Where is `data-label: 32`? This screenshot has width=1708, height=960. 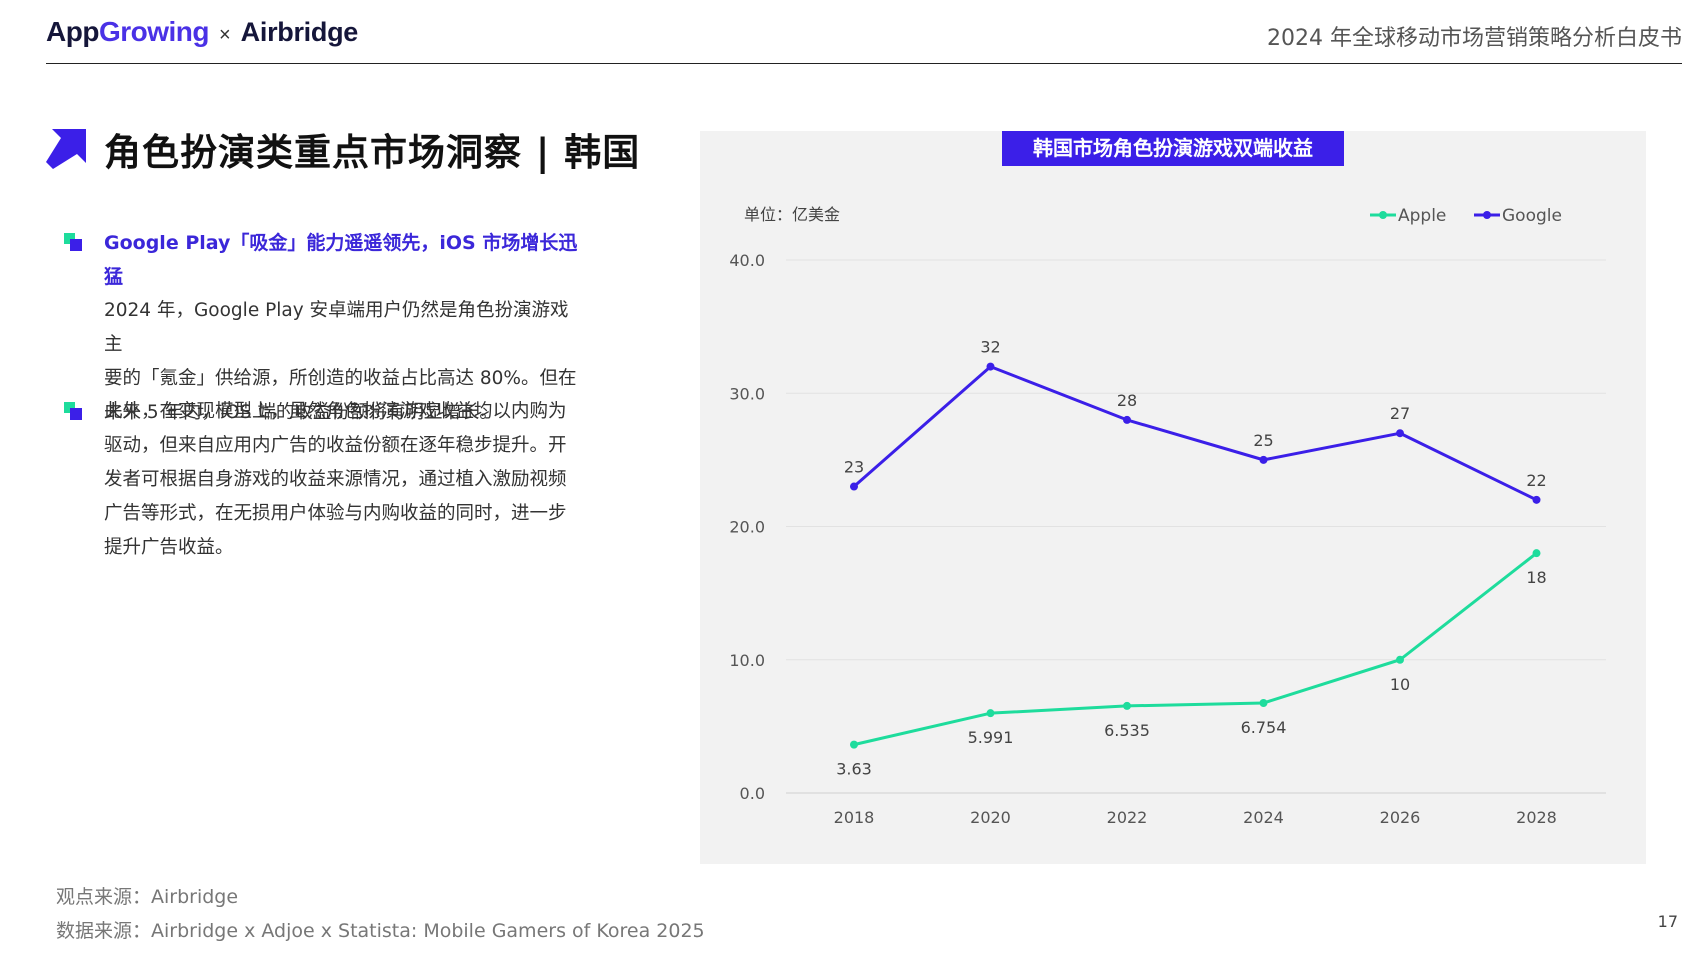 data-label: 32 is located at coordinates (990, 347).